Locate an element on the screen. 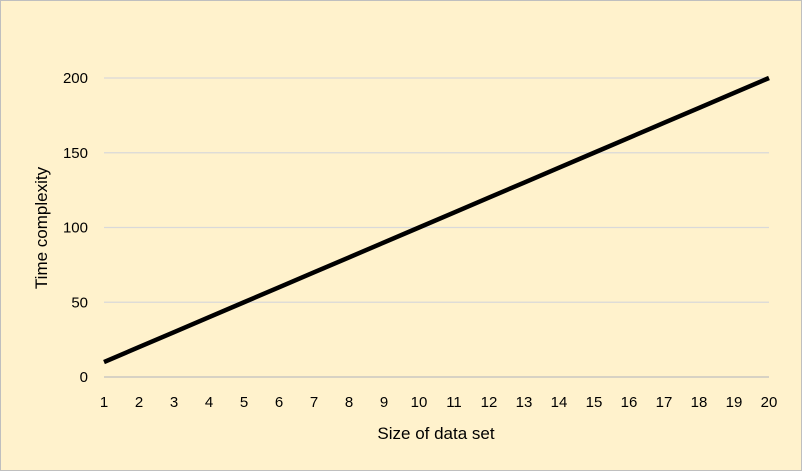  x-tick-labels: 1 2 3 4 5 6 7 8 9 10 11 12 13 14 15 16 17 18 19 20 is located at coordinates (439, 402).